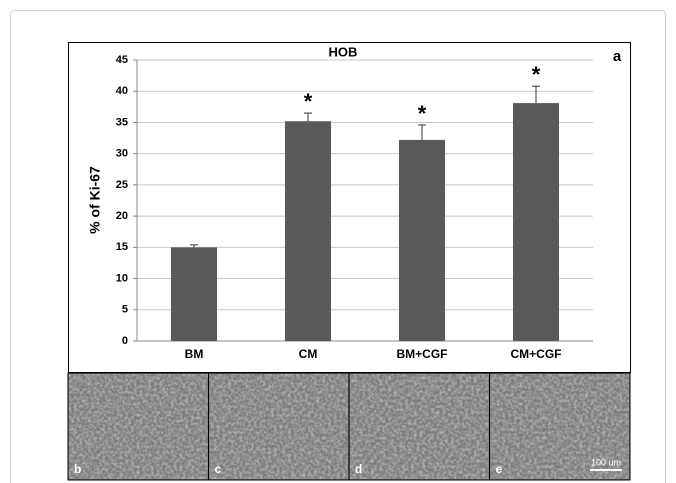  Describe the element at coordinates (122, 185) in the screenshot. I see `y-tick-label: 25` at that location.